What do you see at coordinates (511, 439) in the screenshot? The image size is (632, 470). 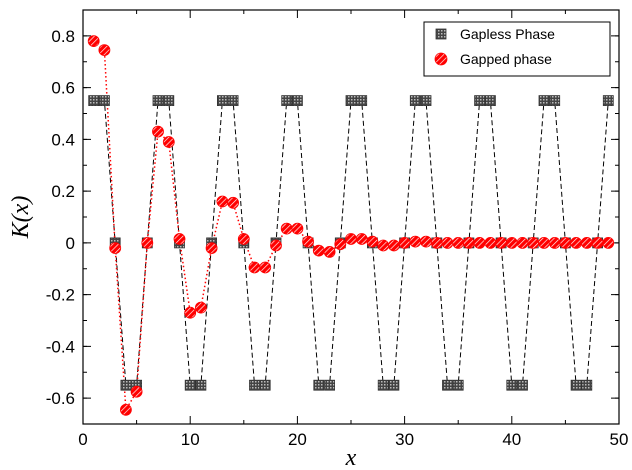 I see `x-tick-label: 40` at bounding box center [511, 439].